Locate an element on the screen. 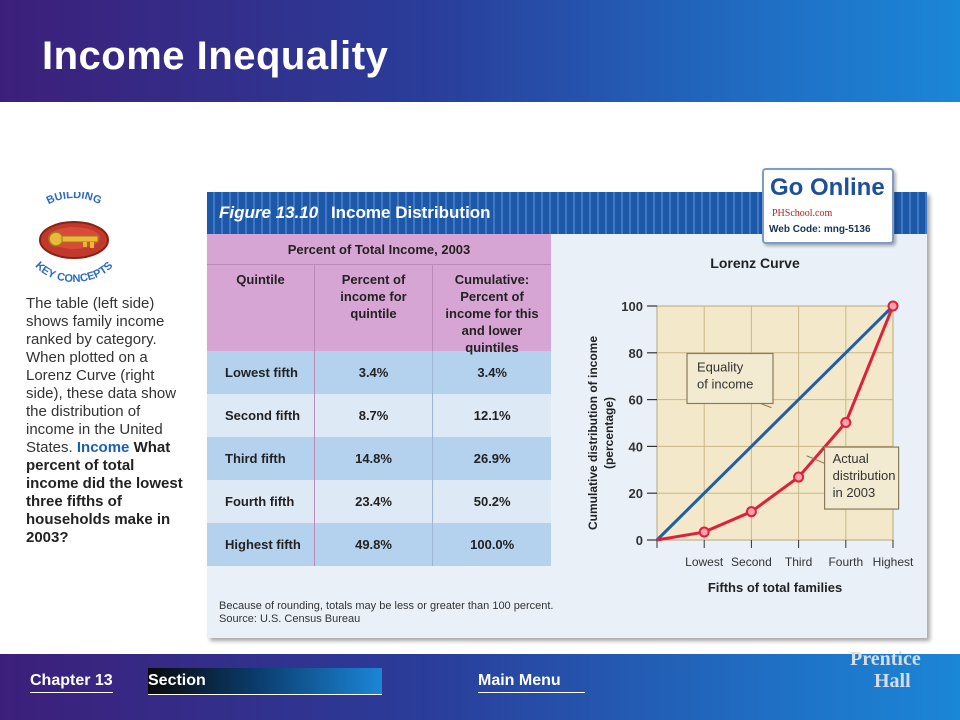 This screenshot has height=720, width=960. equality-annotation-line1: Equality is located at coordinates (720, 366).